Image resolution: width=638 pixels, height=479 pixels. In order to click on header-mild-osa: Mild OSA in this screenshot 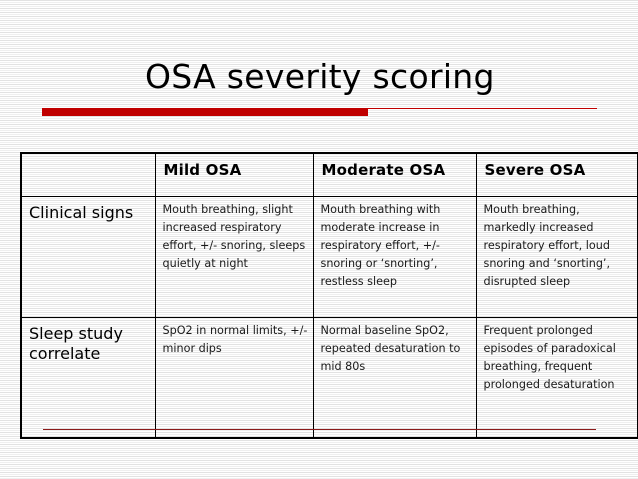, I will do `click(202, 170)`.